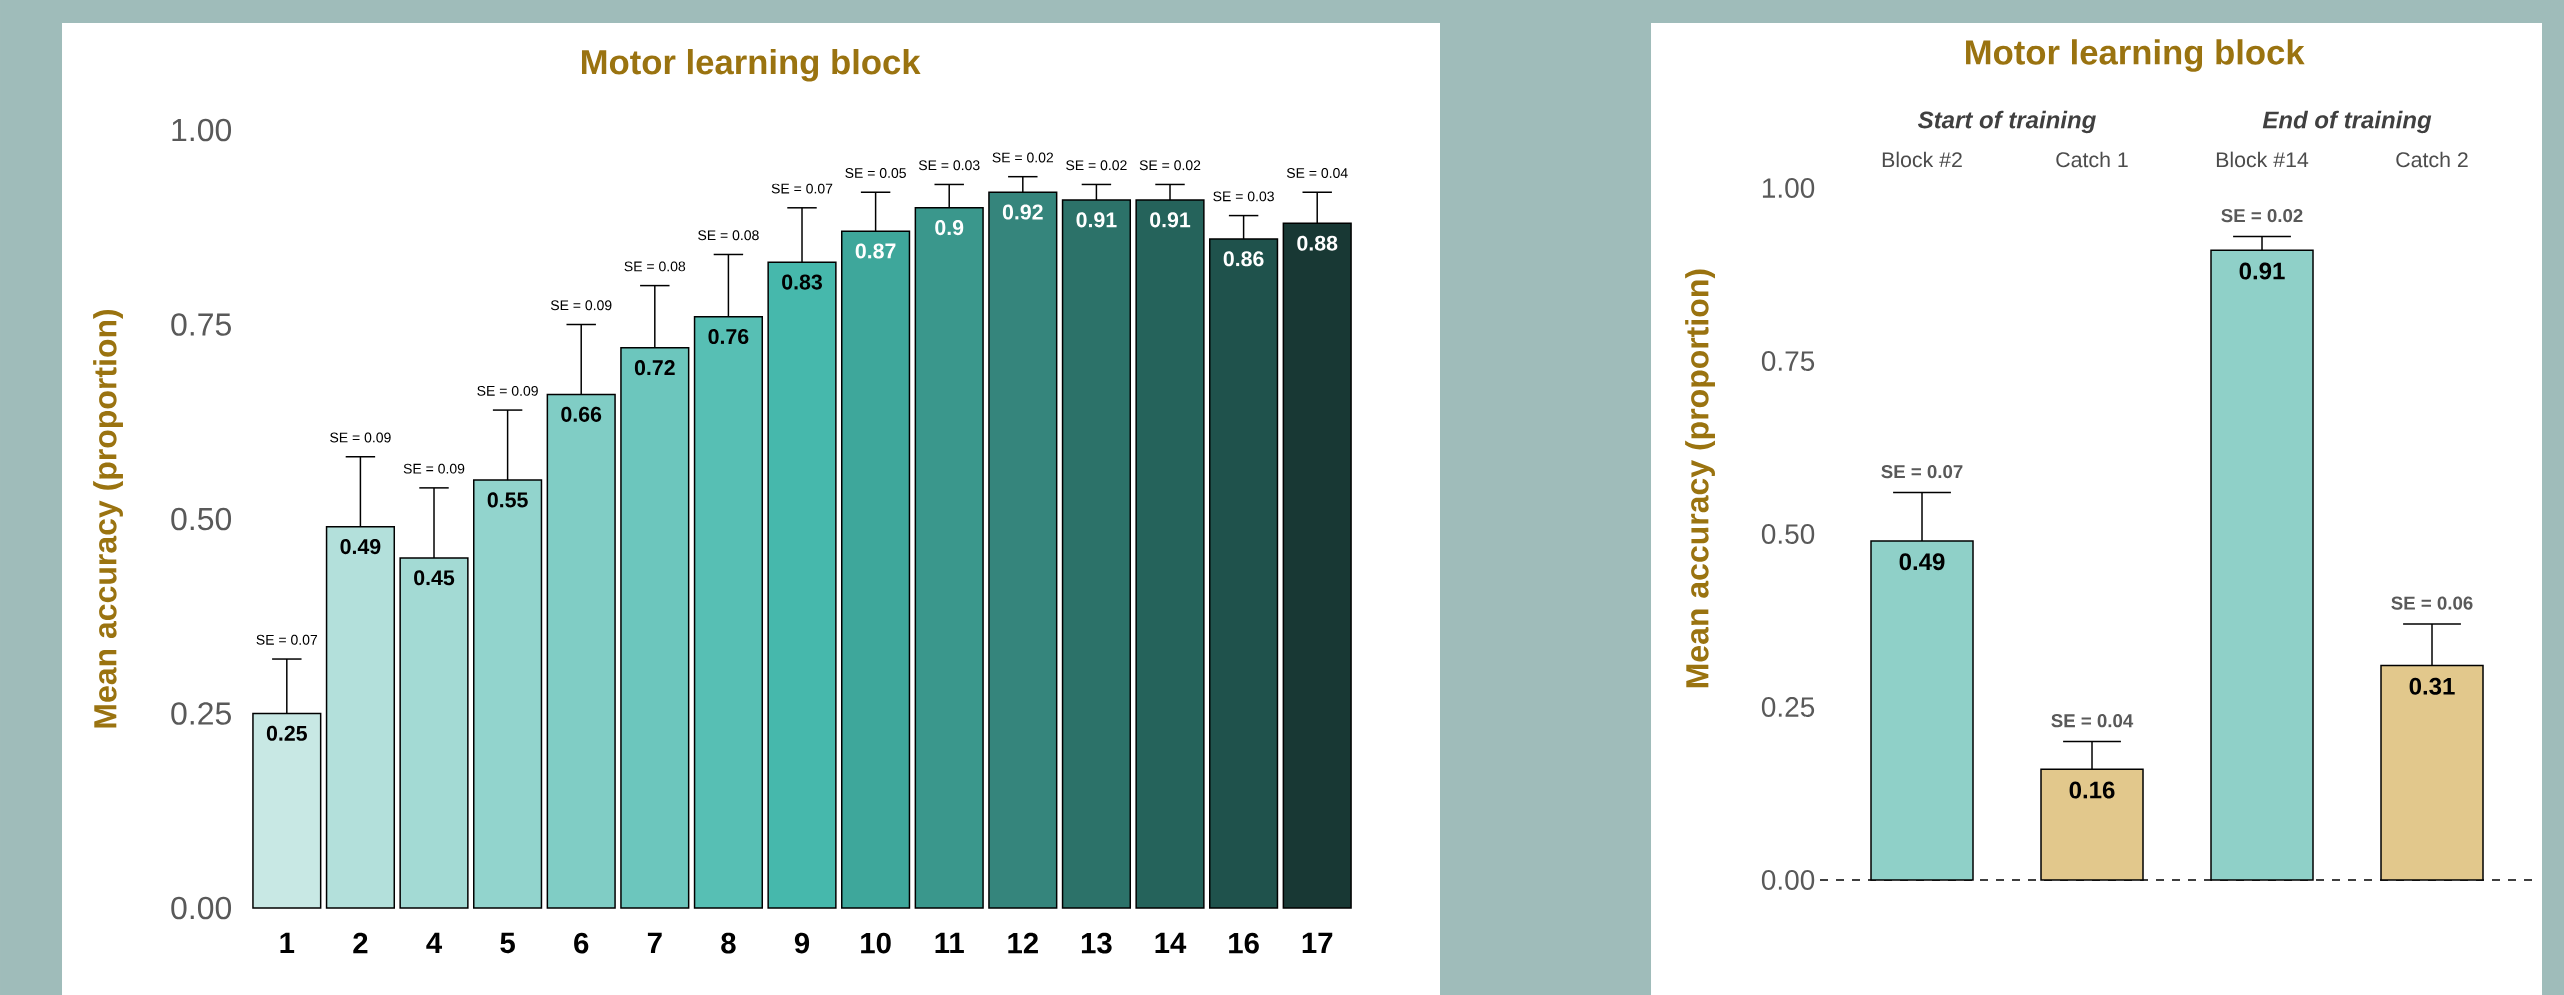  What do you see at coordinates (1096, 943) in the screenshot?
I see `x-tick-label: 13` at bounding box center [1096, 943].